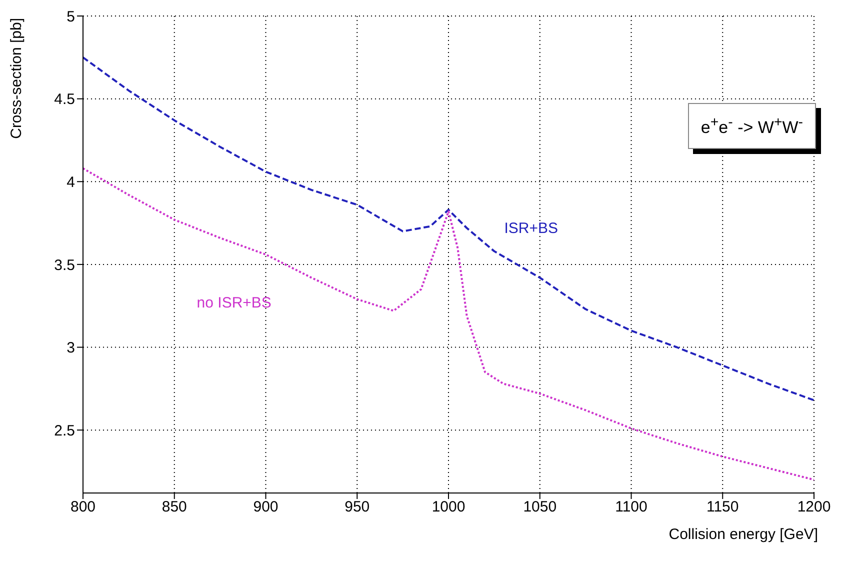  I want to click on y-tick-label: 4.5, so click(64, 99).